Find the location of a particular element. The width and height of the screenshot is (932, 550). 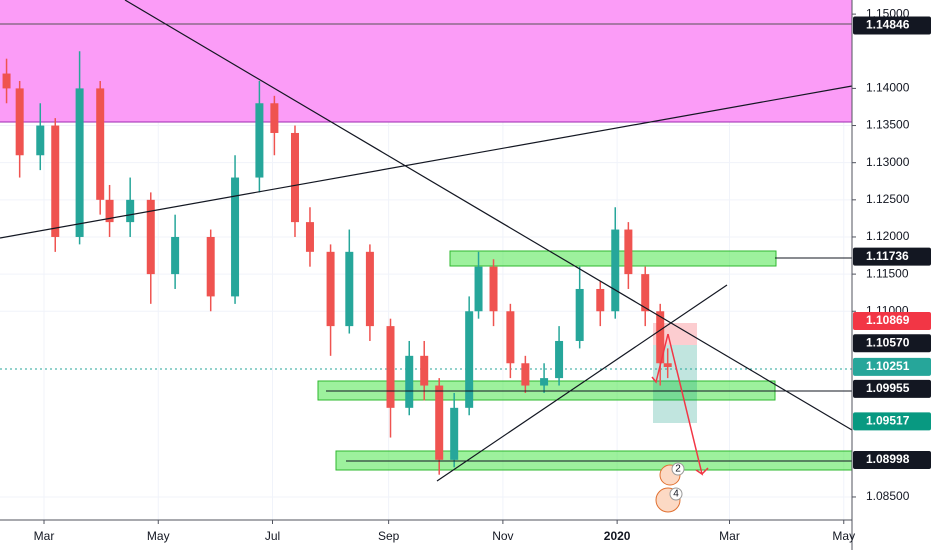

x-tick-label: 2020 is located at coordinates (617, 536).